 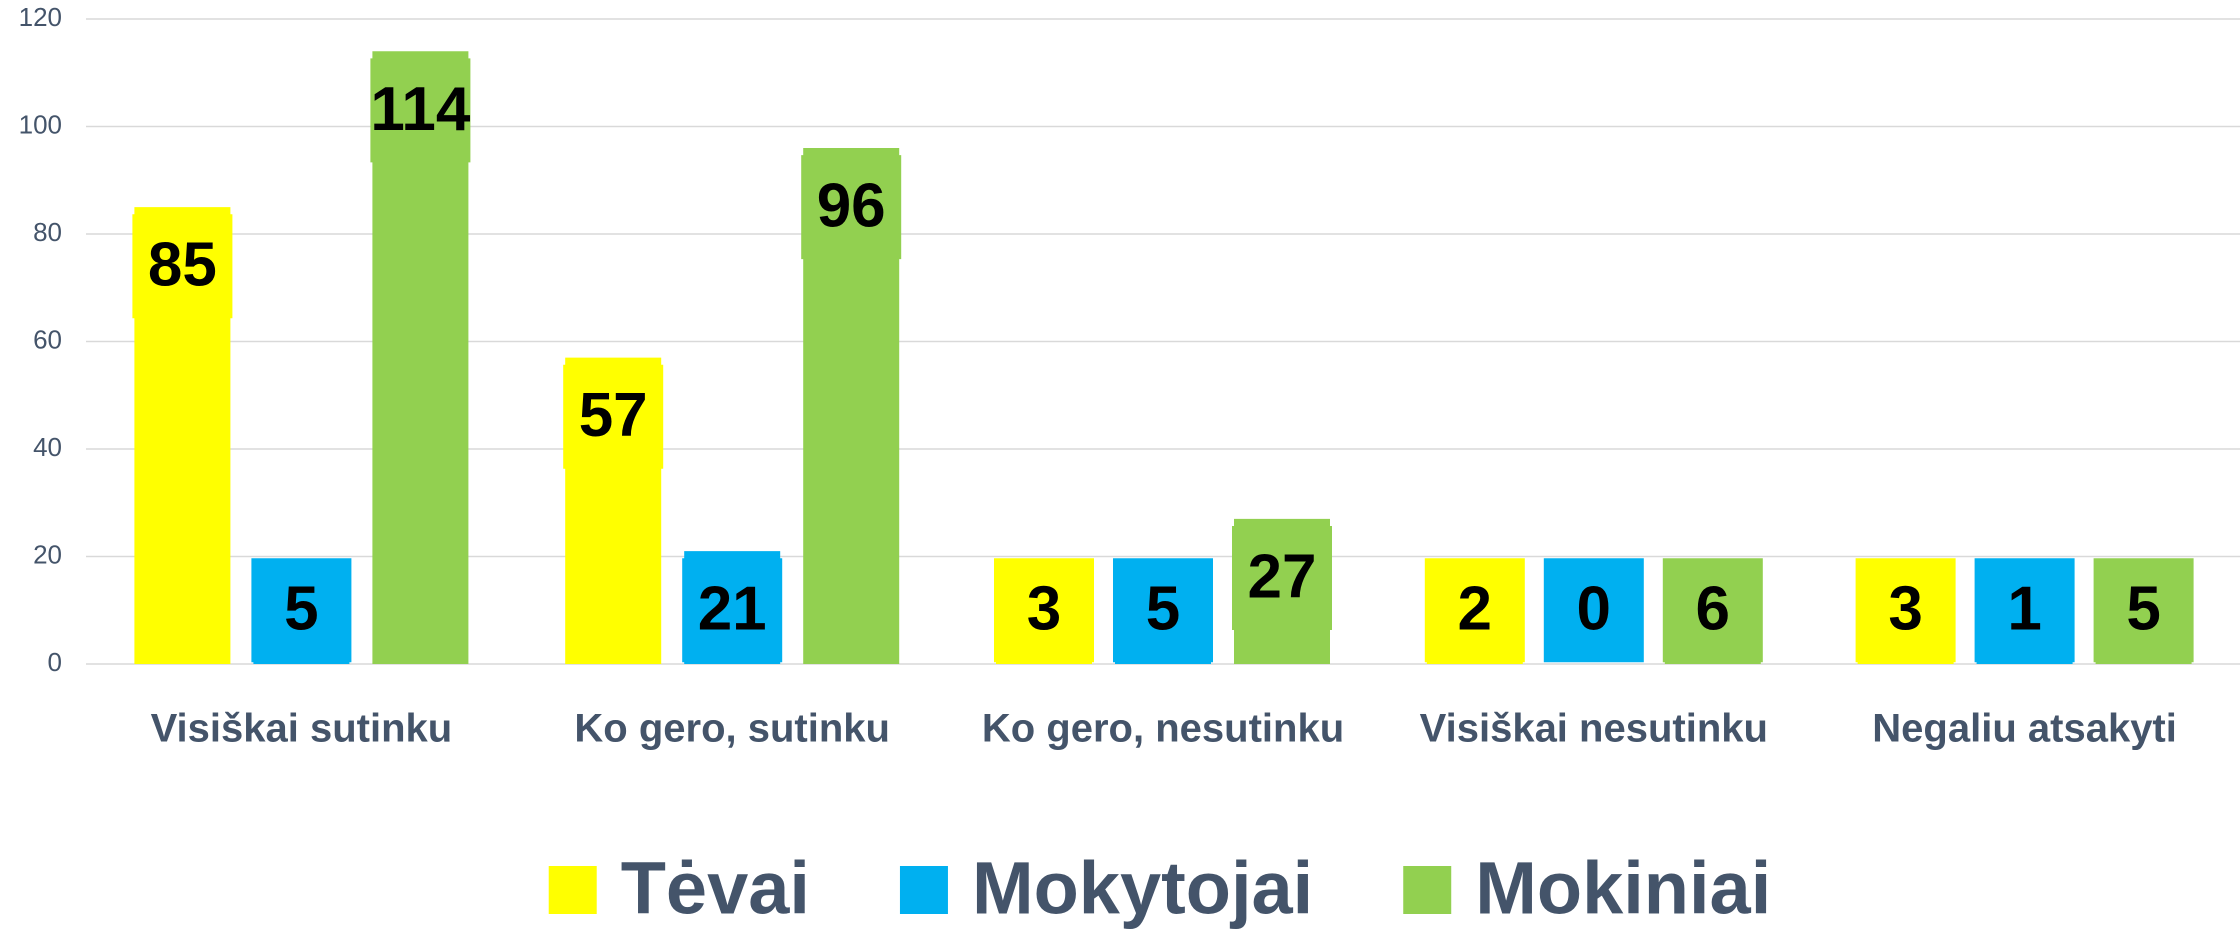 I want to click on x-tick-label: Ko gero, sutinku, so click(x=732, y=729).